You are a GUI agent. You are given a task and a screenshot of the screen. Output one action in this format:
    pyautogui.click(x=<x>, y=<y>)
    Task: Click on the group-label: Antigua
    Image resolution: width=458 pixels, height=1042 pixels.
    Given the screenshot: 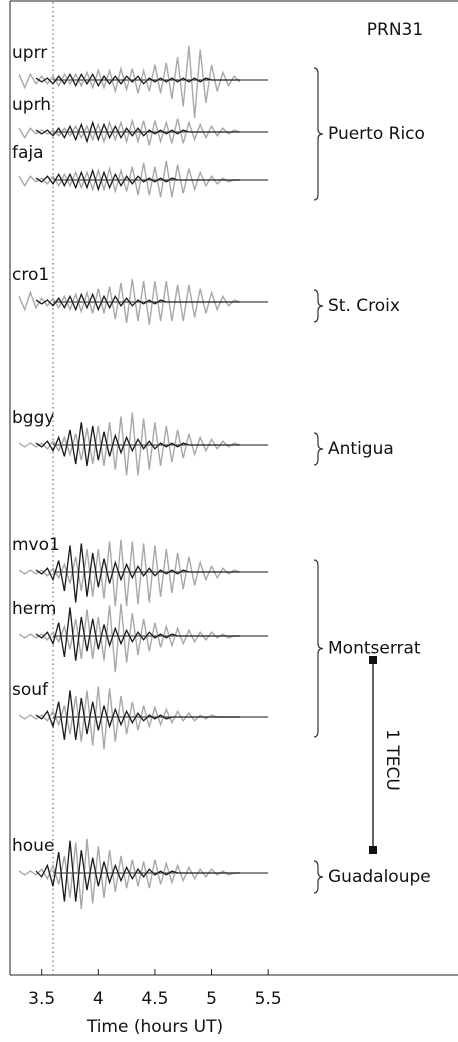 What is the action you would take?
    pyautogui.click(x=361, y=449)
    